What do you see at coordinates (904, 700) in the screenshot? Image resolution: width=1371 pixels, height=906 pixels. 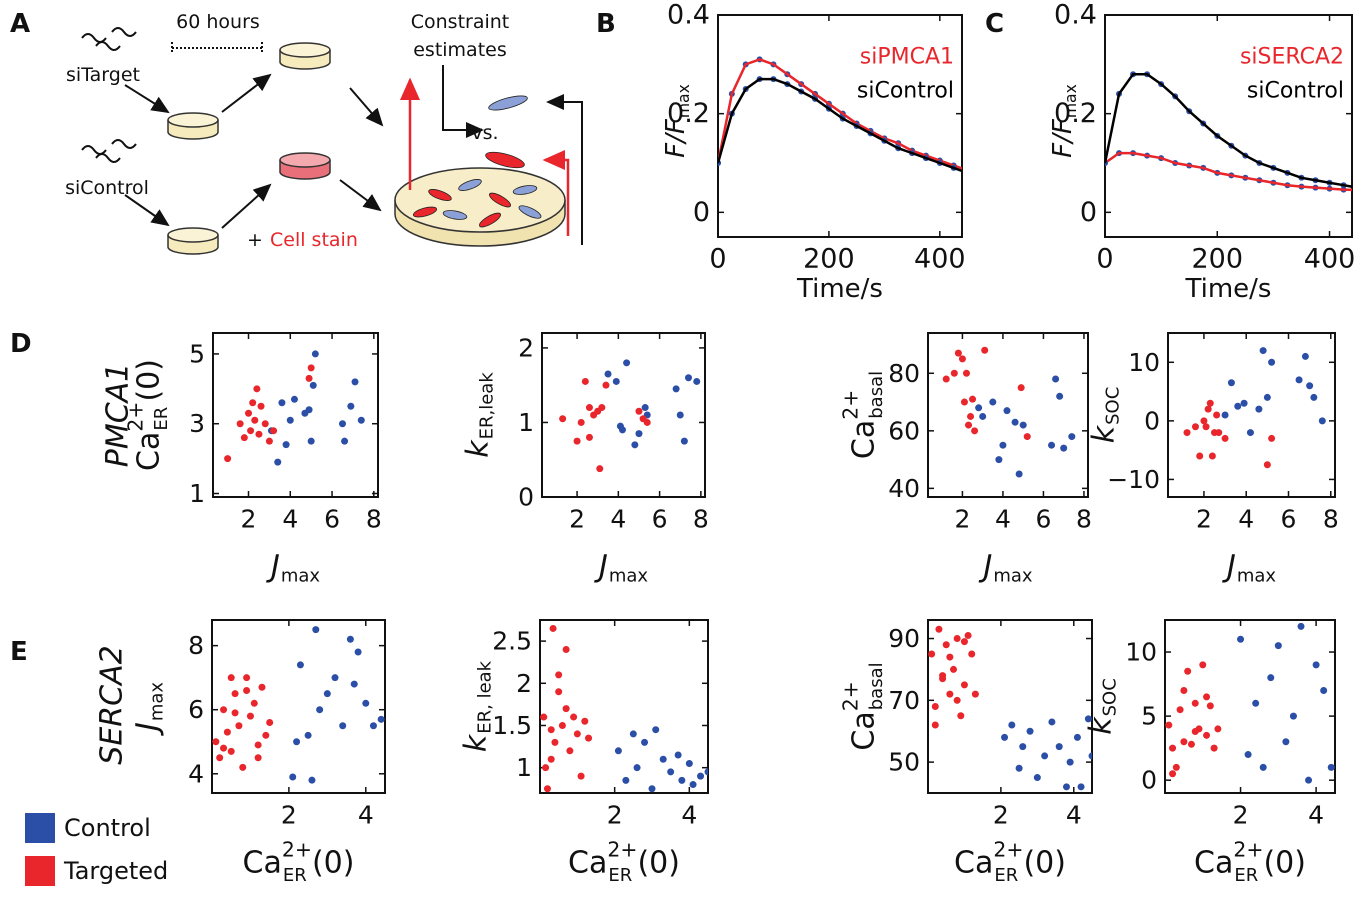 I see `y-tick-label: 70` at bounding box center [904, 700].